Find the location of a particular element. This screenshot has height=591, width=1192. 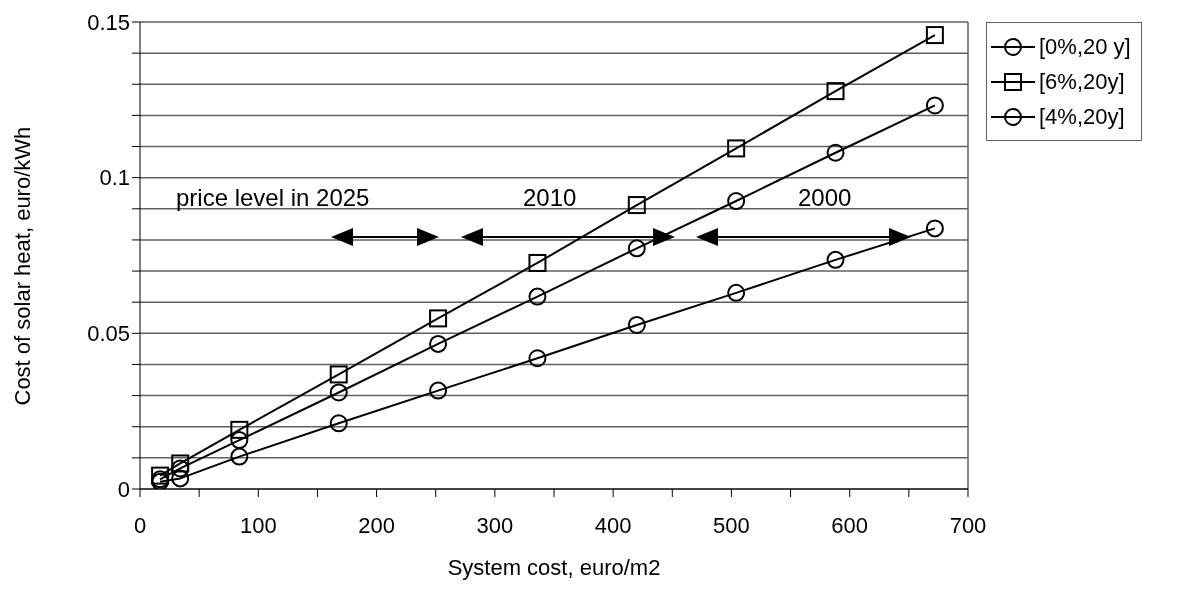

y-tick-label: 0 is located at coordinates (123, 489).